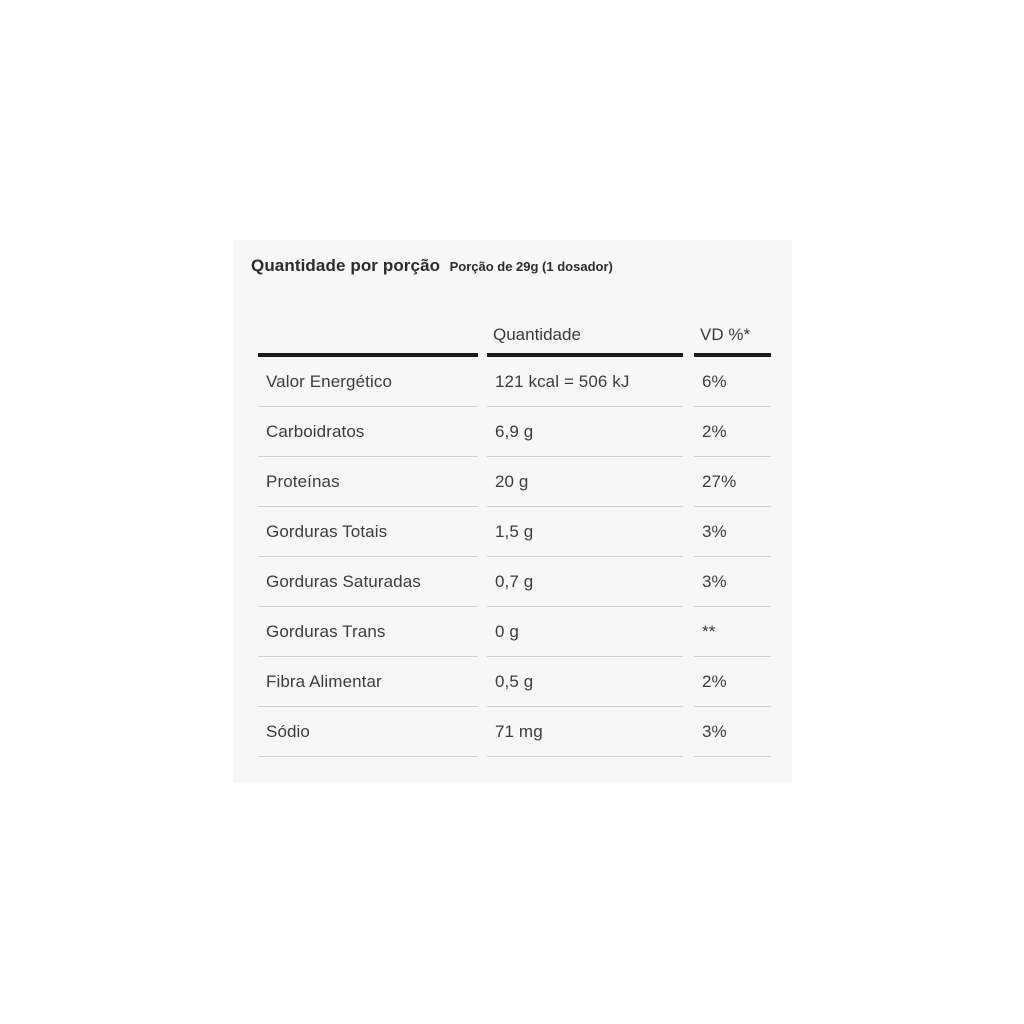 The image size is (1024, 1024). Describe the element at coordinates (368, 682) in the screenshot. I see `row-label: Fibra Alimentar` at that location.